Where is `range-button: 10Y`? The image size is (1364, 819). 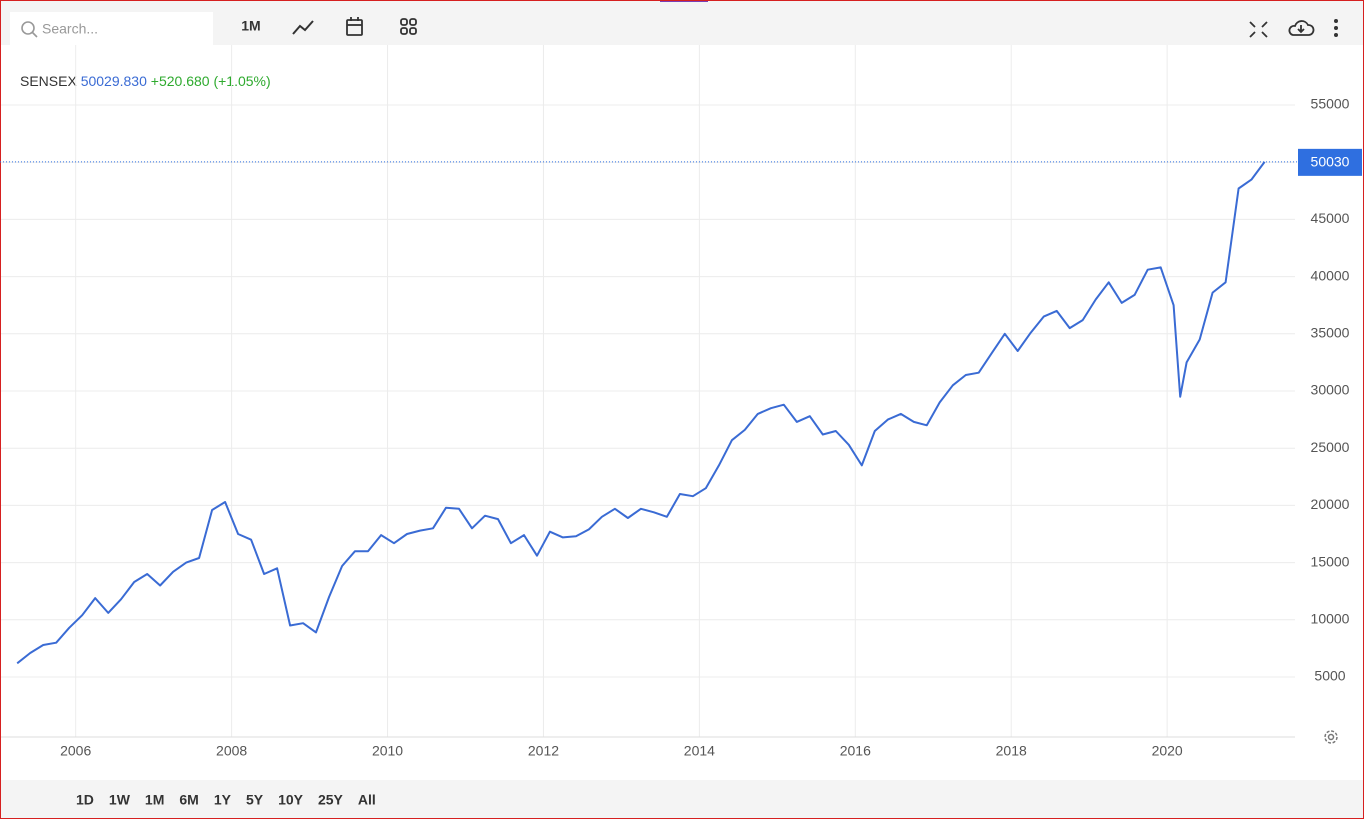 range-button: 10Y is located at coordinates (291, 800).